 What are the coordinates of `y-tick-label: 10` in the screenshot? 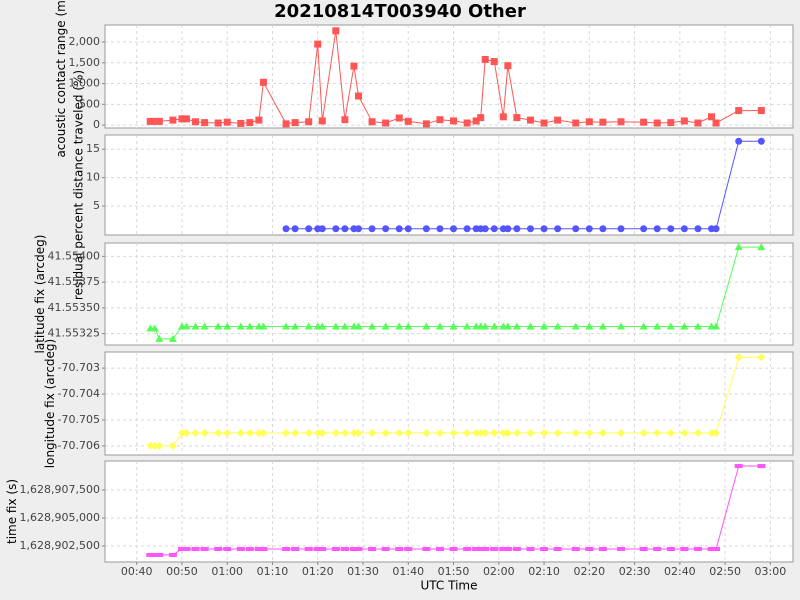 It's located at (93, 177).